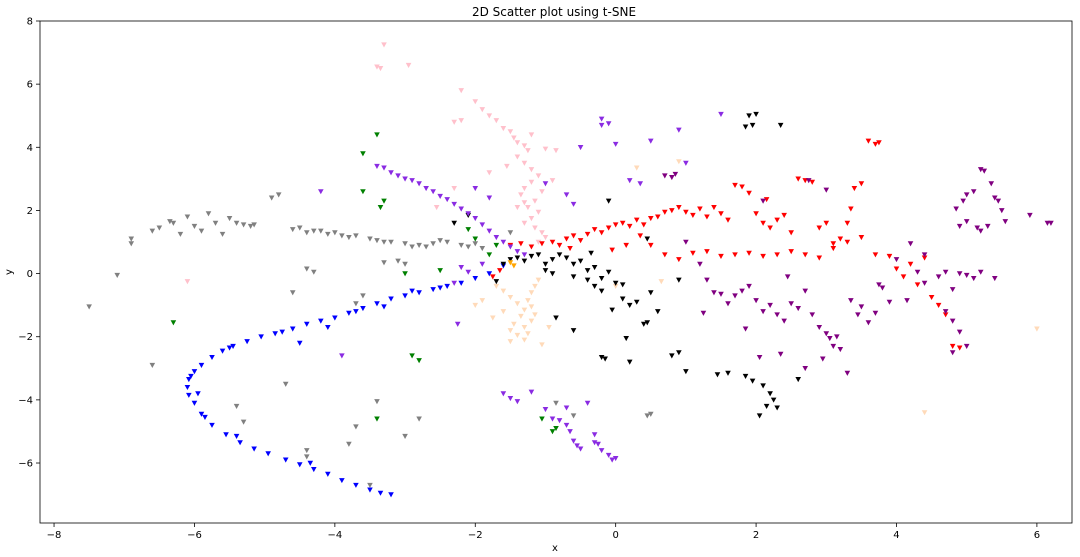  I want to click on x-tick-label: −4, so click(334, 535).